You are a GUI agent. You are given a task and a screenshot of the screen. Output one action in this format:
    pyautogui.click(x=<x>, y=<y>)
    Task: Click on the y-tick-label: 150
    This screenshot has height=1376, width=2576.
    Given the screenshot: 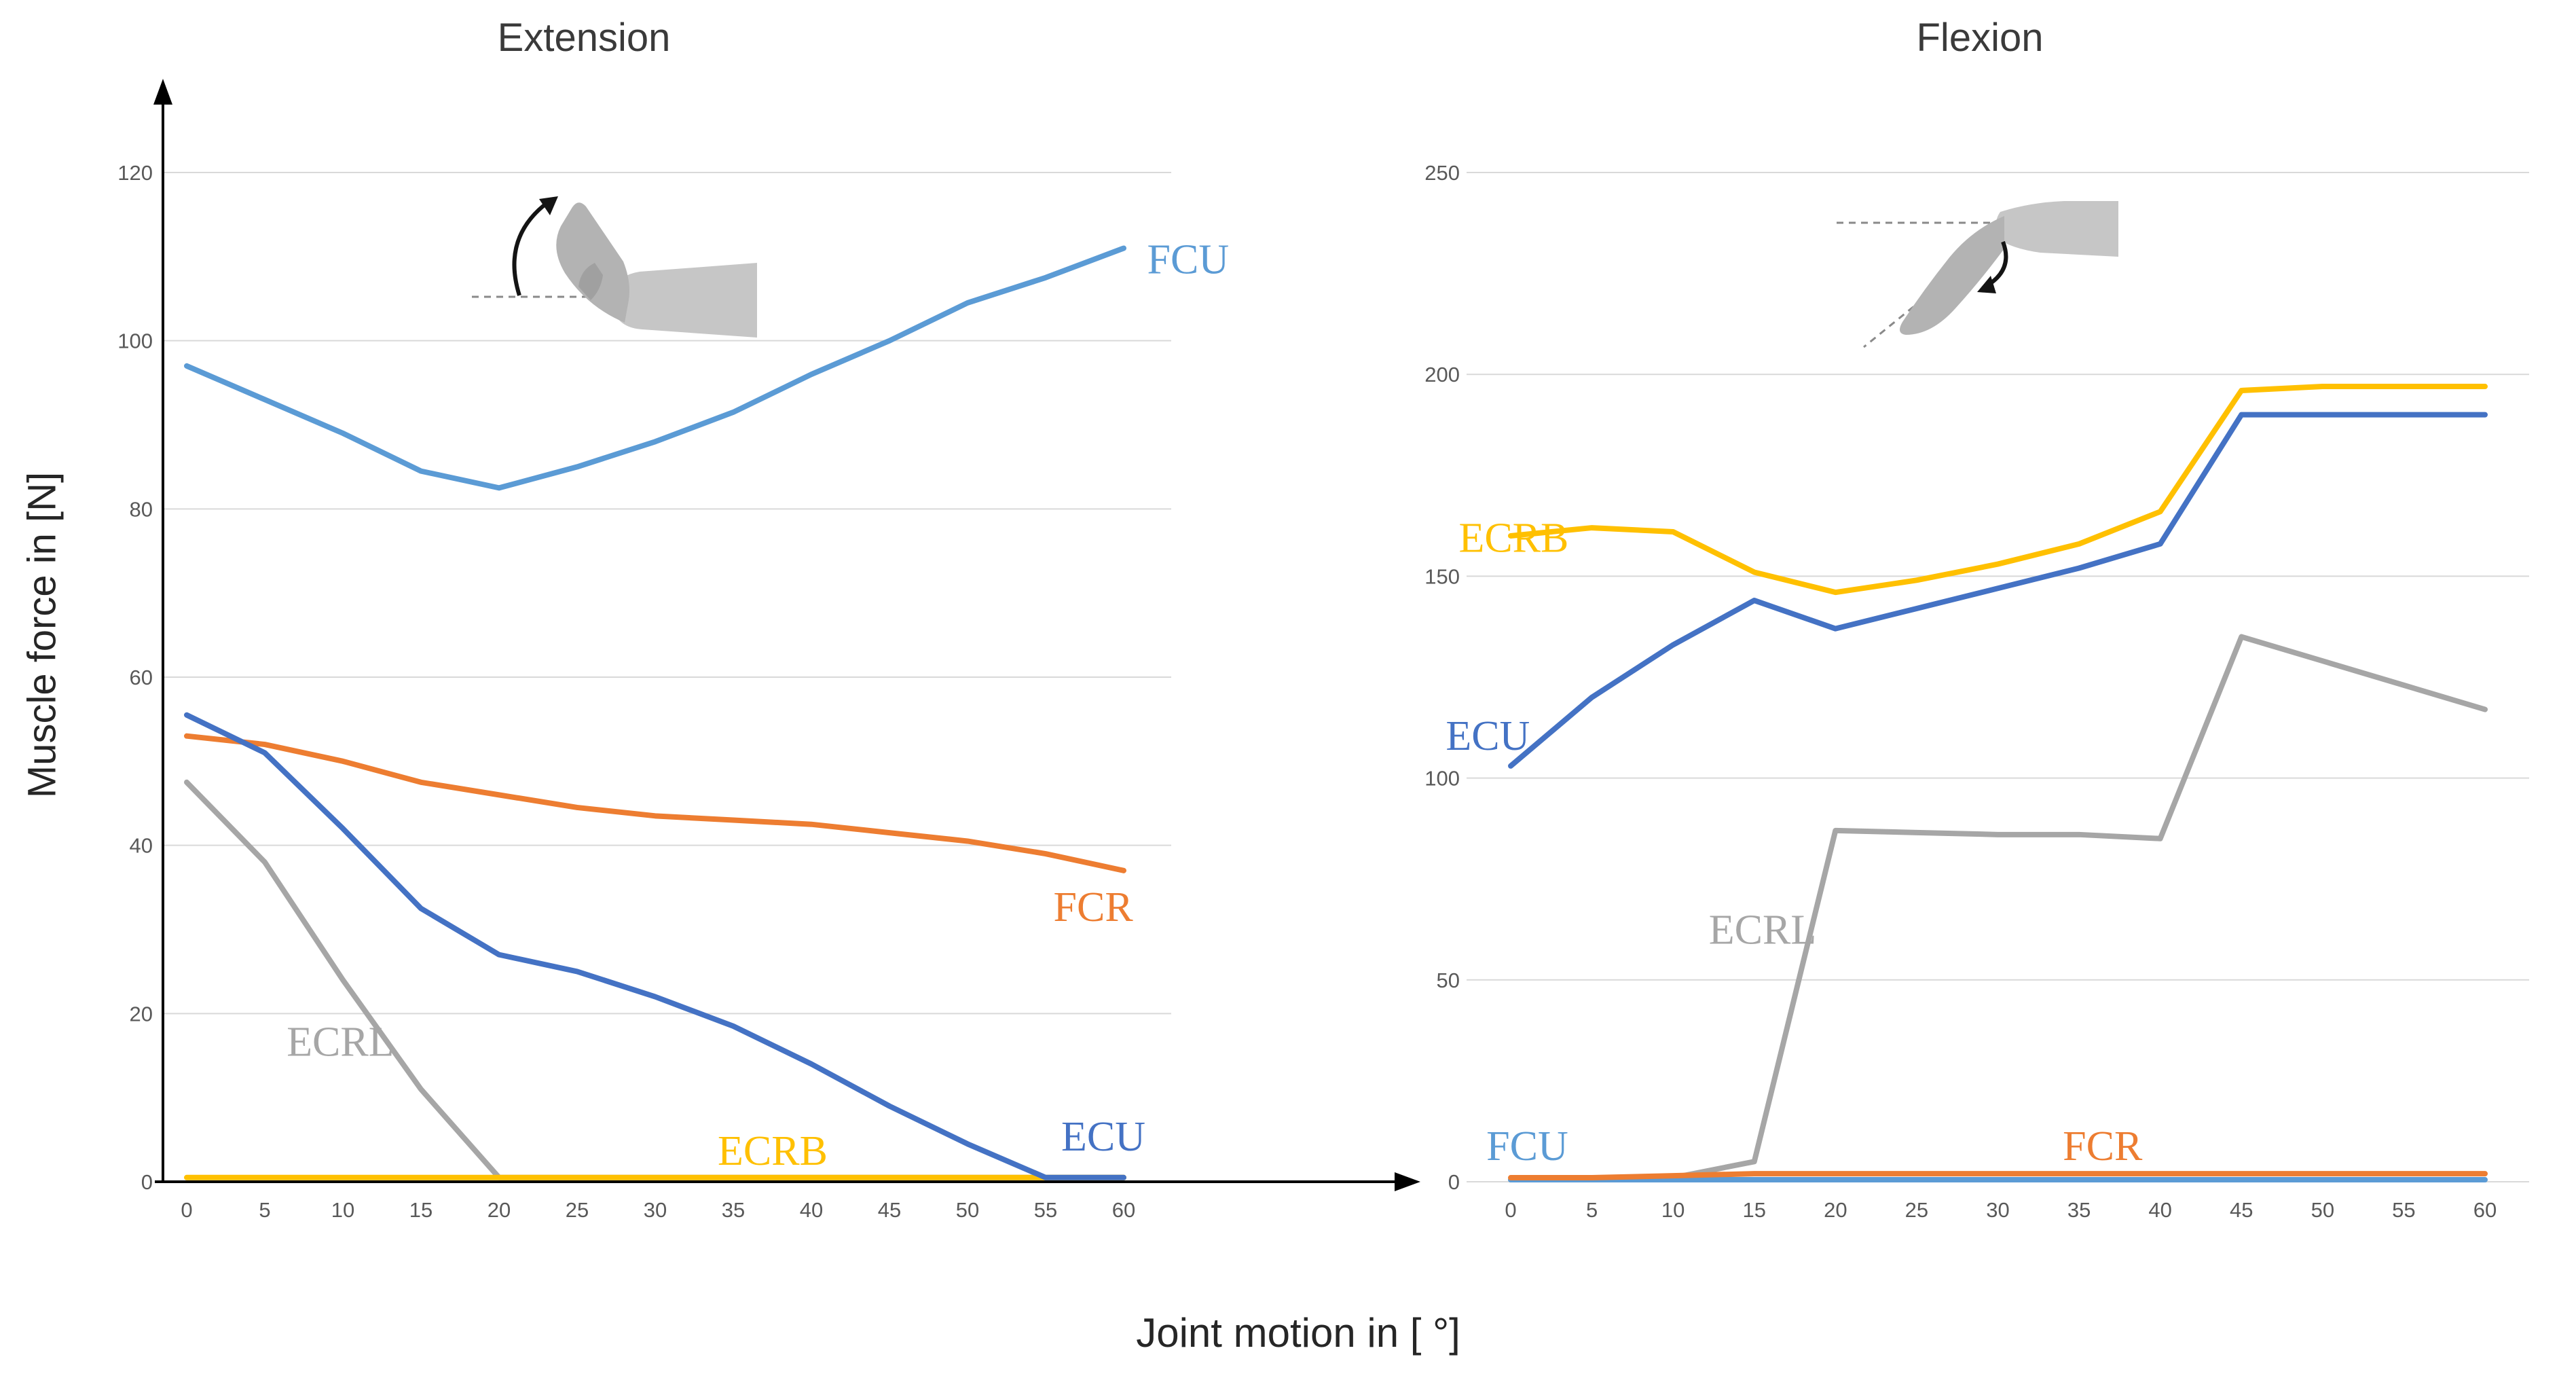 What is the action you would take?
    pyautogui.click(x=1442, y=576)
    